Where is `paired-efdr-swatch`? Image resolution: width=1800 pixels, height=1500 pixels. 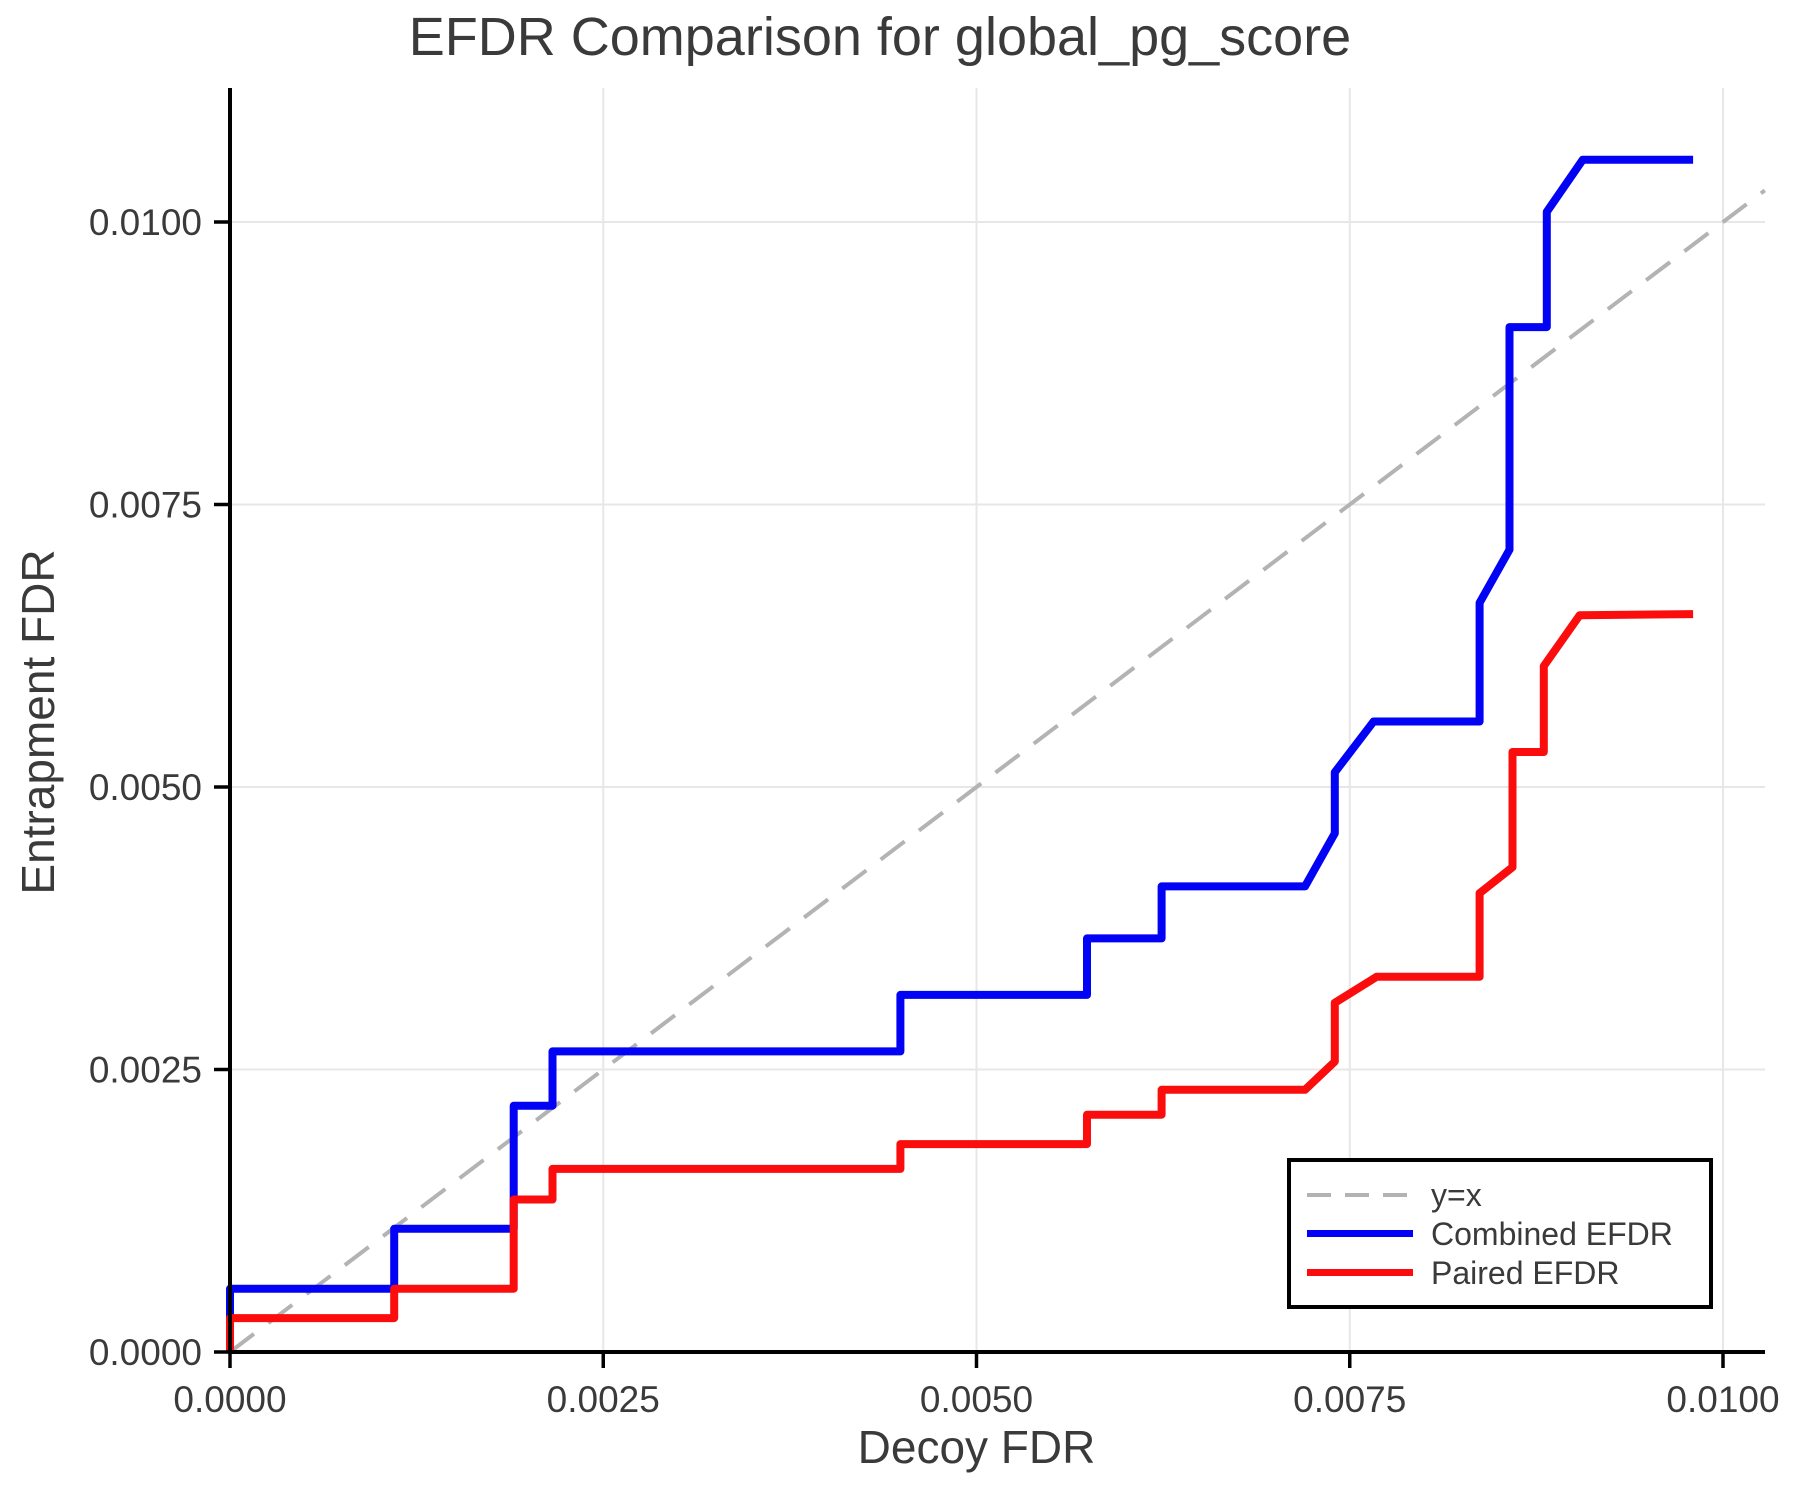 paired-efdr-swatch is located at coordinates (1360, 1272).